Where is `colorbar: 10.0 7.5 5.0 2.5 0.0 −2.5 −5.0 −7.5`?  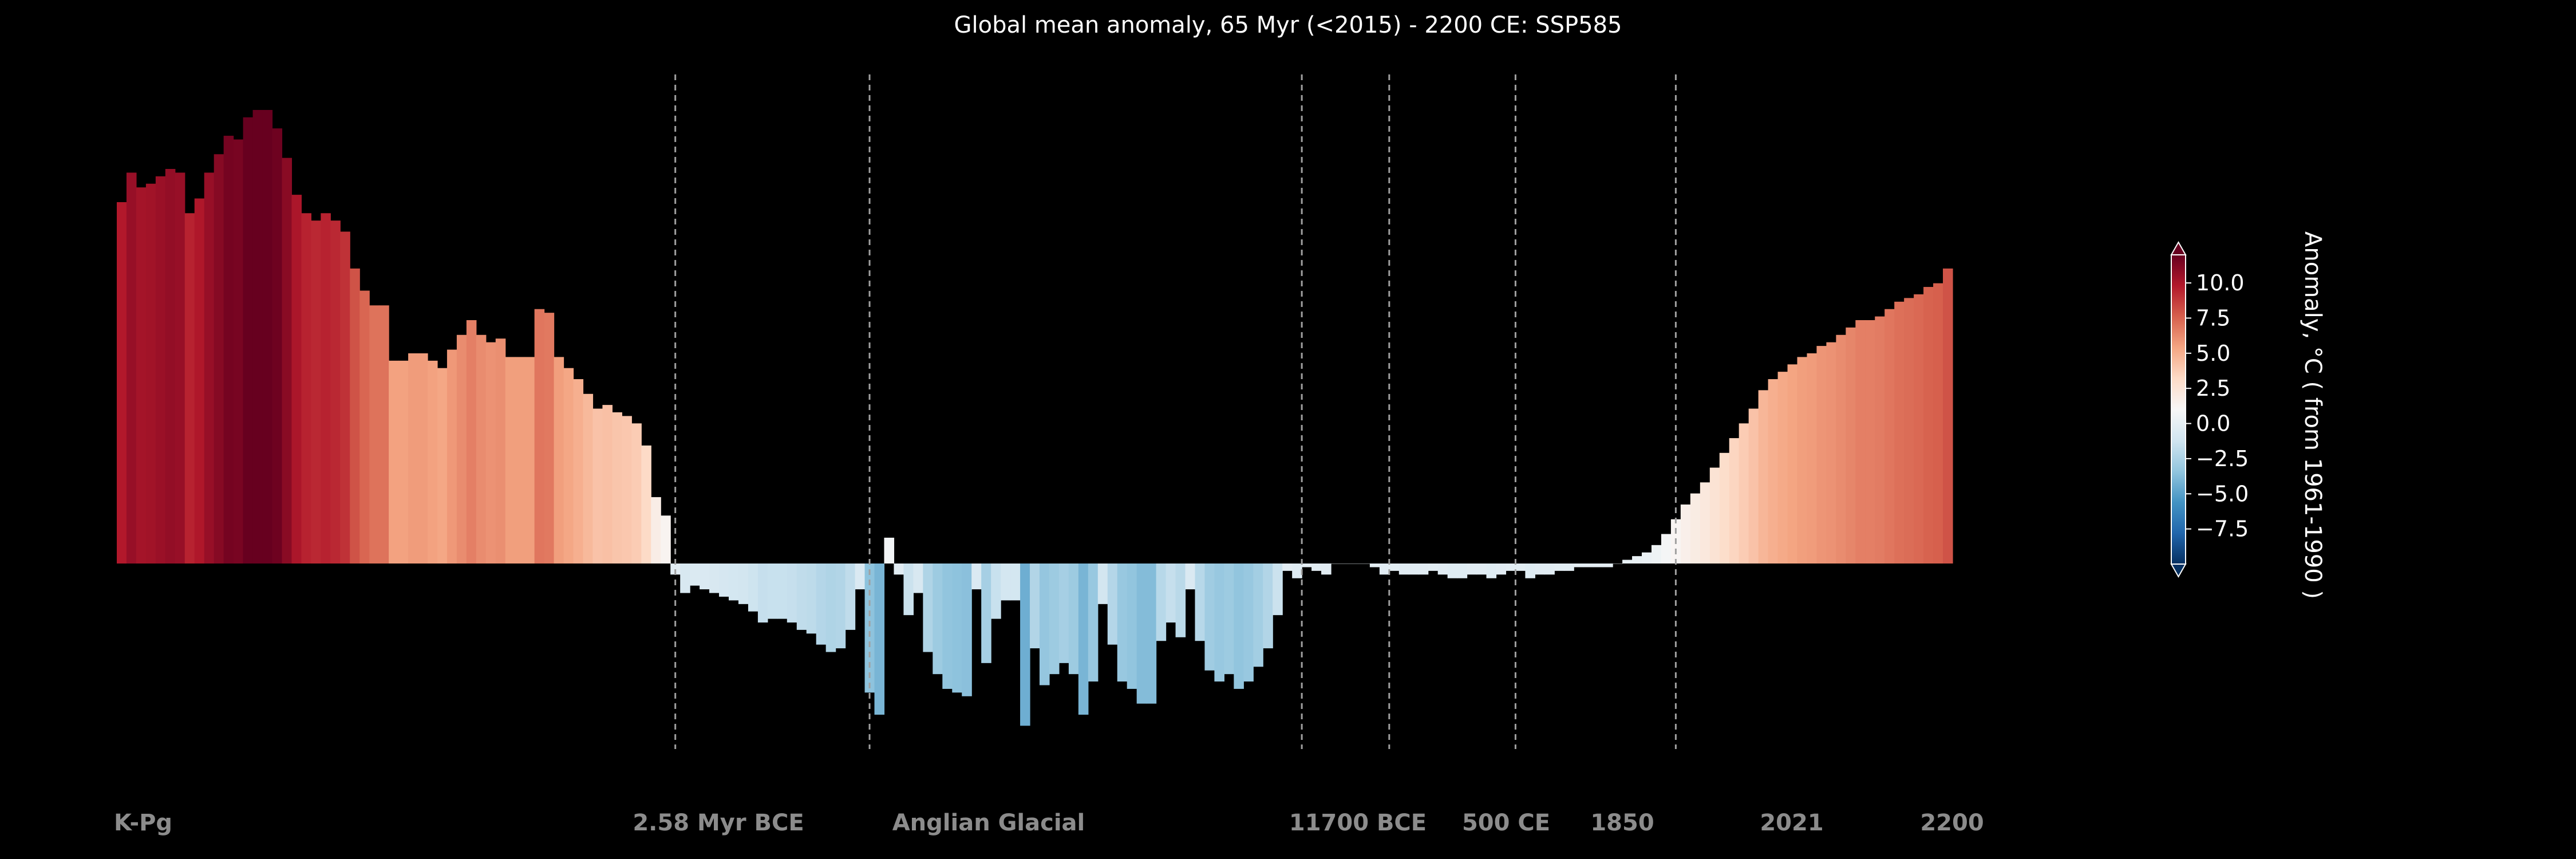
colorbar: 10.0 7.5 5.0 2.5 0.0 −2.5 −5.0 −7.5 is located at coordinates (2209, 409).